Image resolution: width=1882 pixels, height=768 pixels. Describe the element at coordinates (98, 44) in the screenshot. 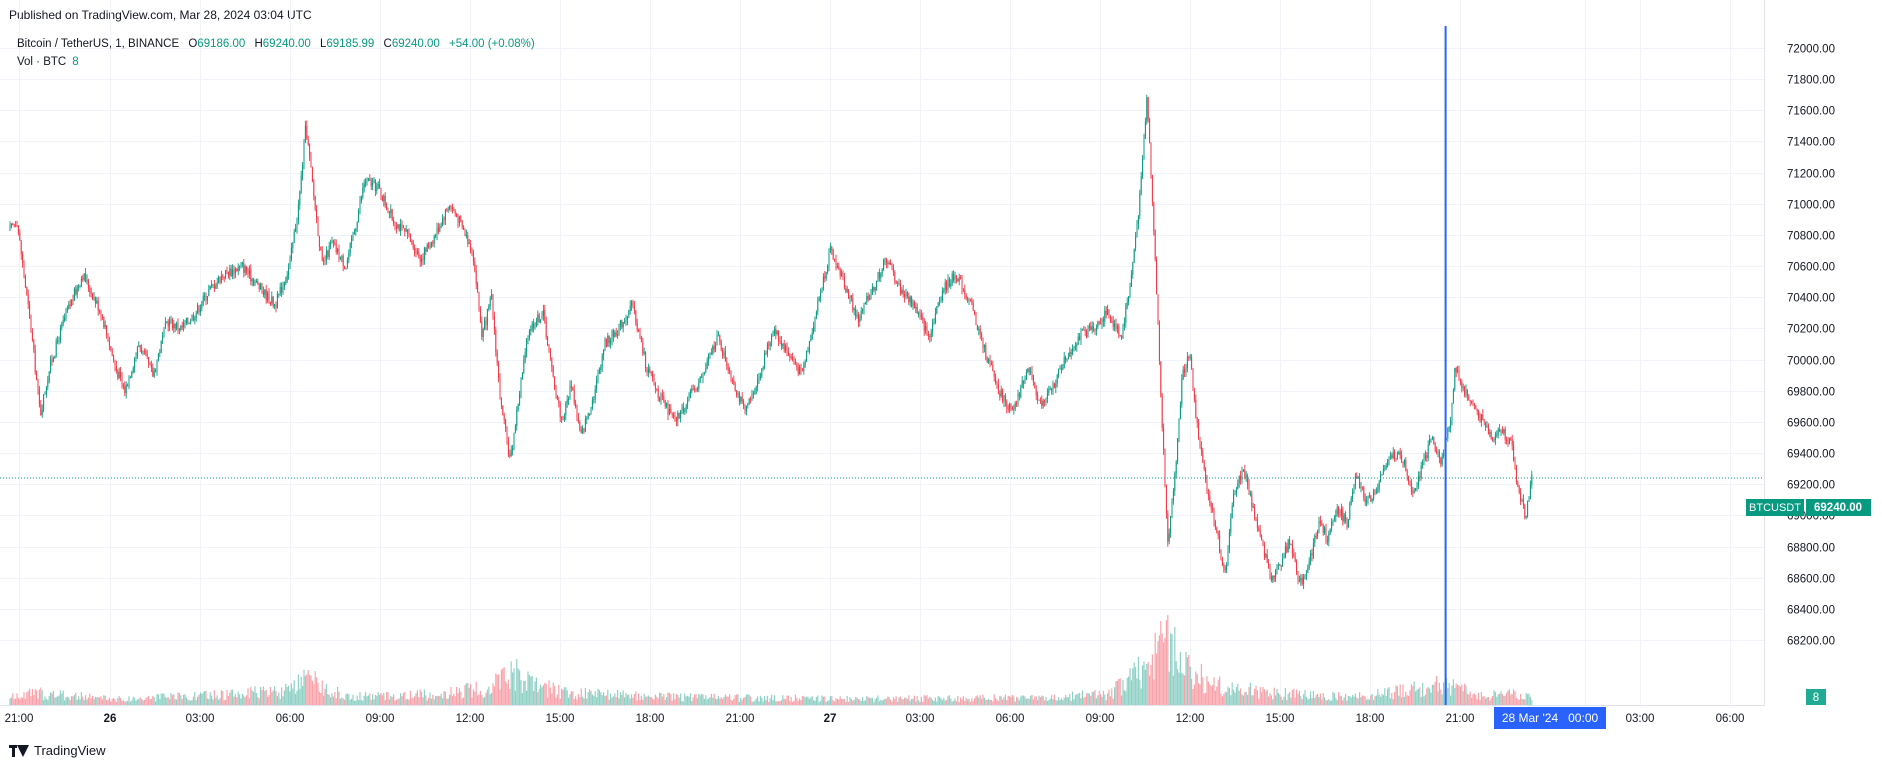

I see `legend-symbol: Bitcoin / TetherUS, 1, BINANCE` at that location.